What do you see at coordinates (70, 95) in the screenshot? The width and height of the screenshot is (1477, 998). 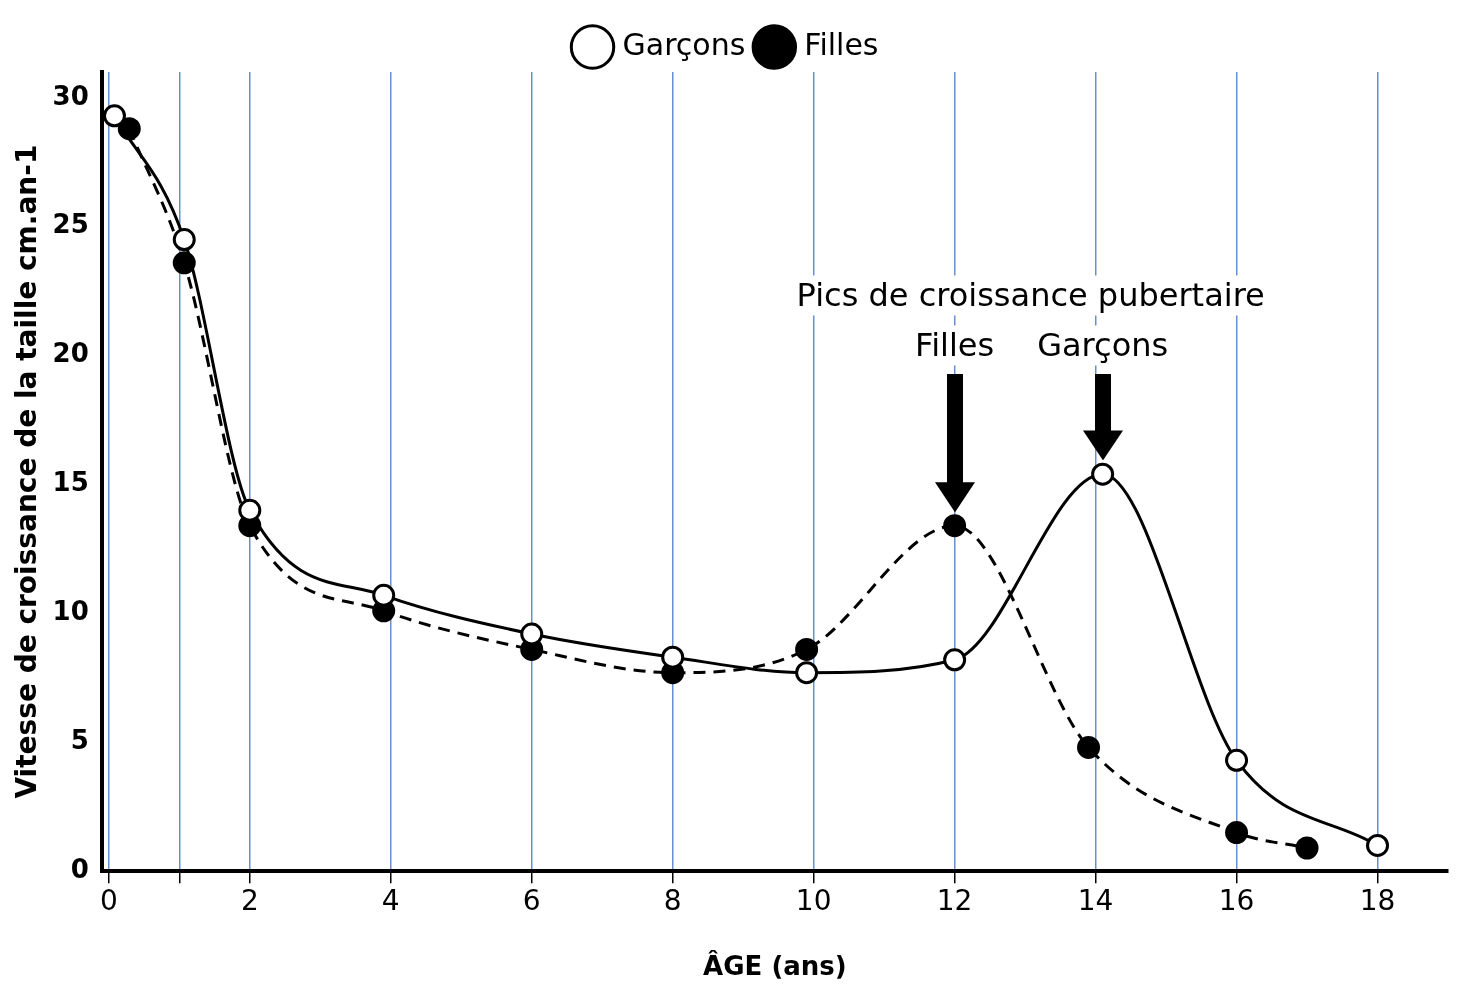 I see `y-tick-label: 30` at bounding box center [70, 95].